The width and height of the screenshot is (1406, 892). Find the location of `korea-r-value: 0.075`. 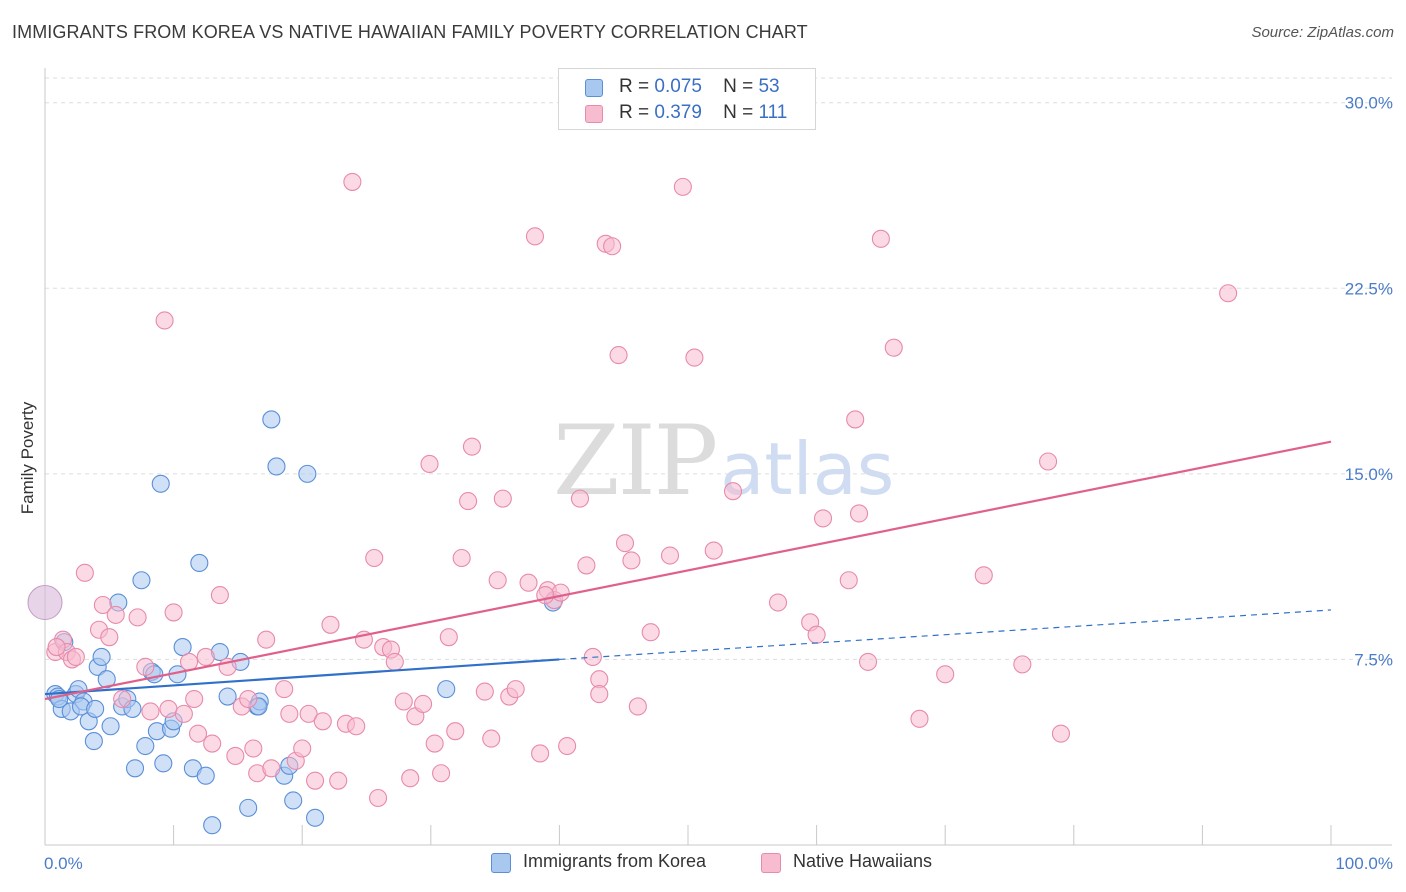

korea-r-value: 0.075 is located at coordinates (678, 86).